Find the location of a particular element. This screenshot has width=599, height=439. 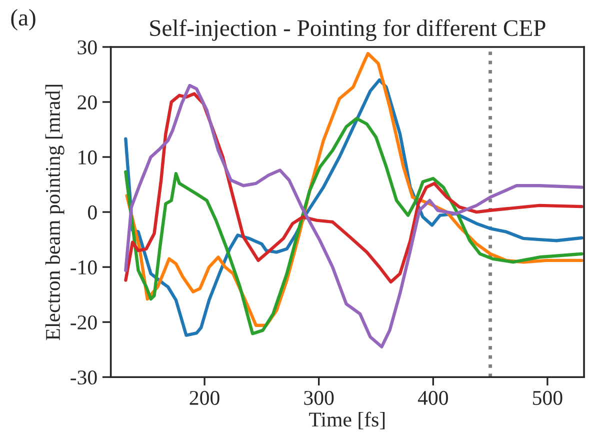

chart-title: Self-injection - Pointing for different CEP is located at coordinates (348, 30).